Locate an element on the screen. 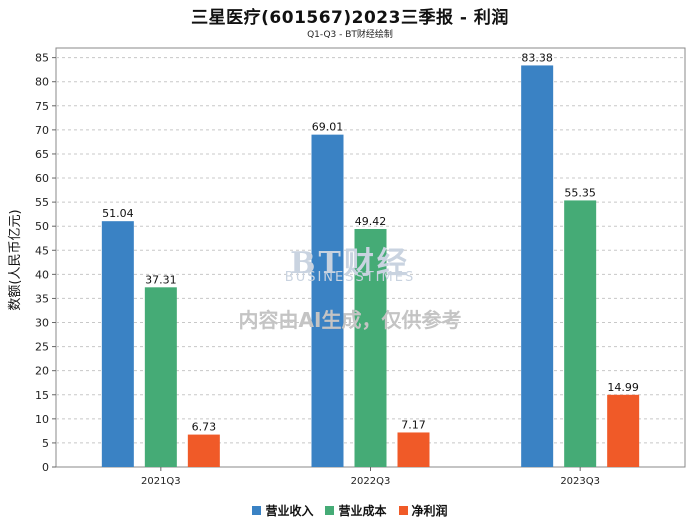  y-tick-label: 50 is located at coordinates (42, 226).